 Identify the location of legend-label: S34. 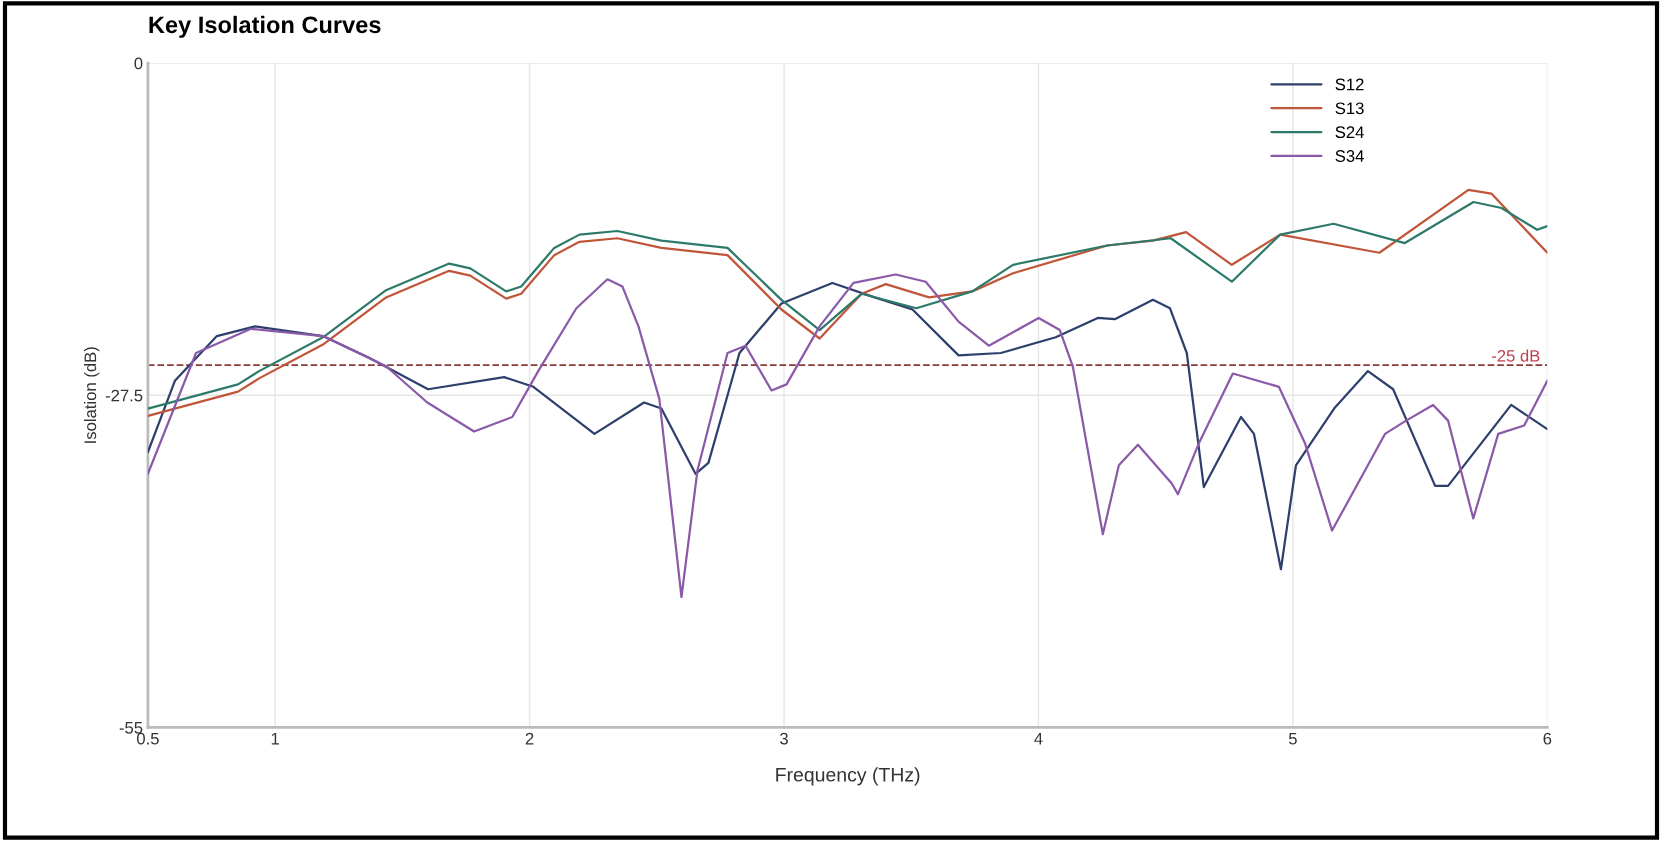
(1349, 156).